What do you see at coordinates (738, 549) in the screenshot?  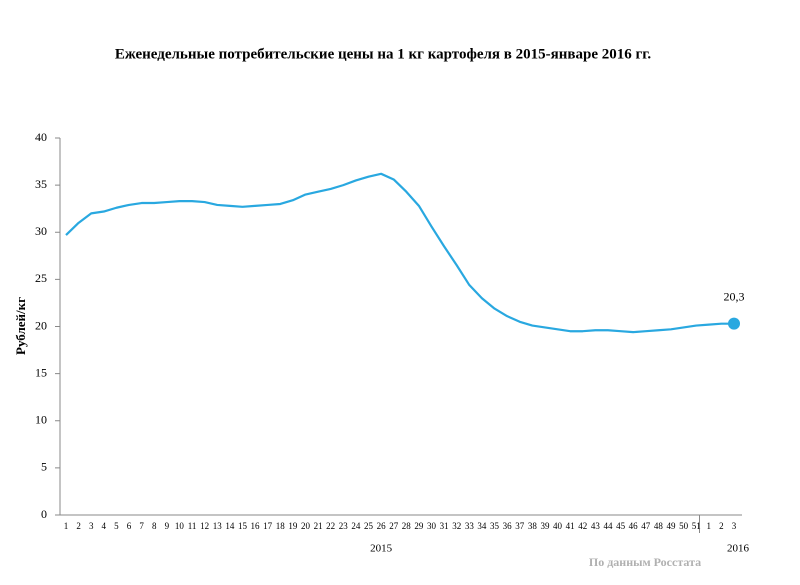 I see `group-label: 2016` at bounding box center [738, 549].